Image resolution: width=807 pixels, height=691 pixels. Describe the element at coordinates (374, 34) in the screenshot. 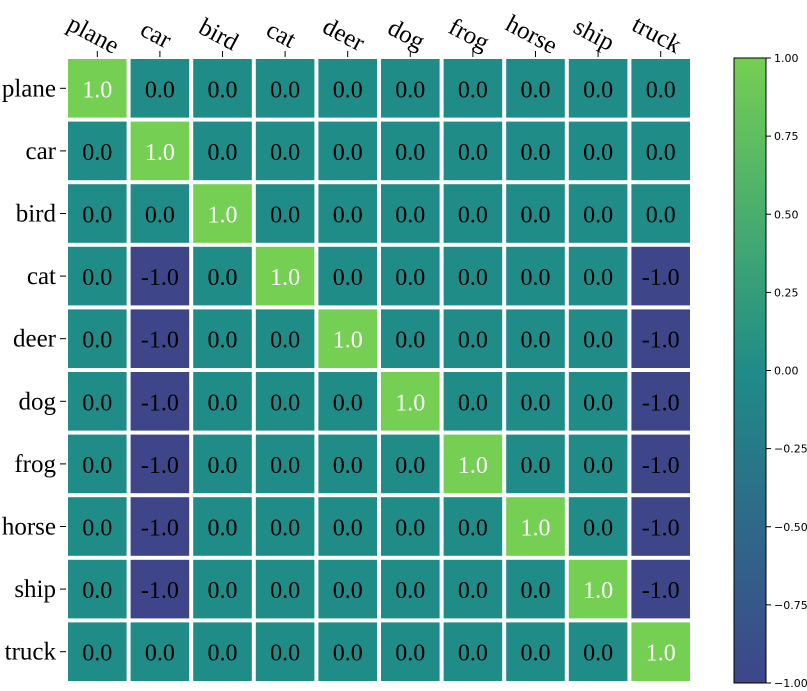

I see `x-tick-labels: plane car bird cat deer dog frog horse ship truck` at that location.